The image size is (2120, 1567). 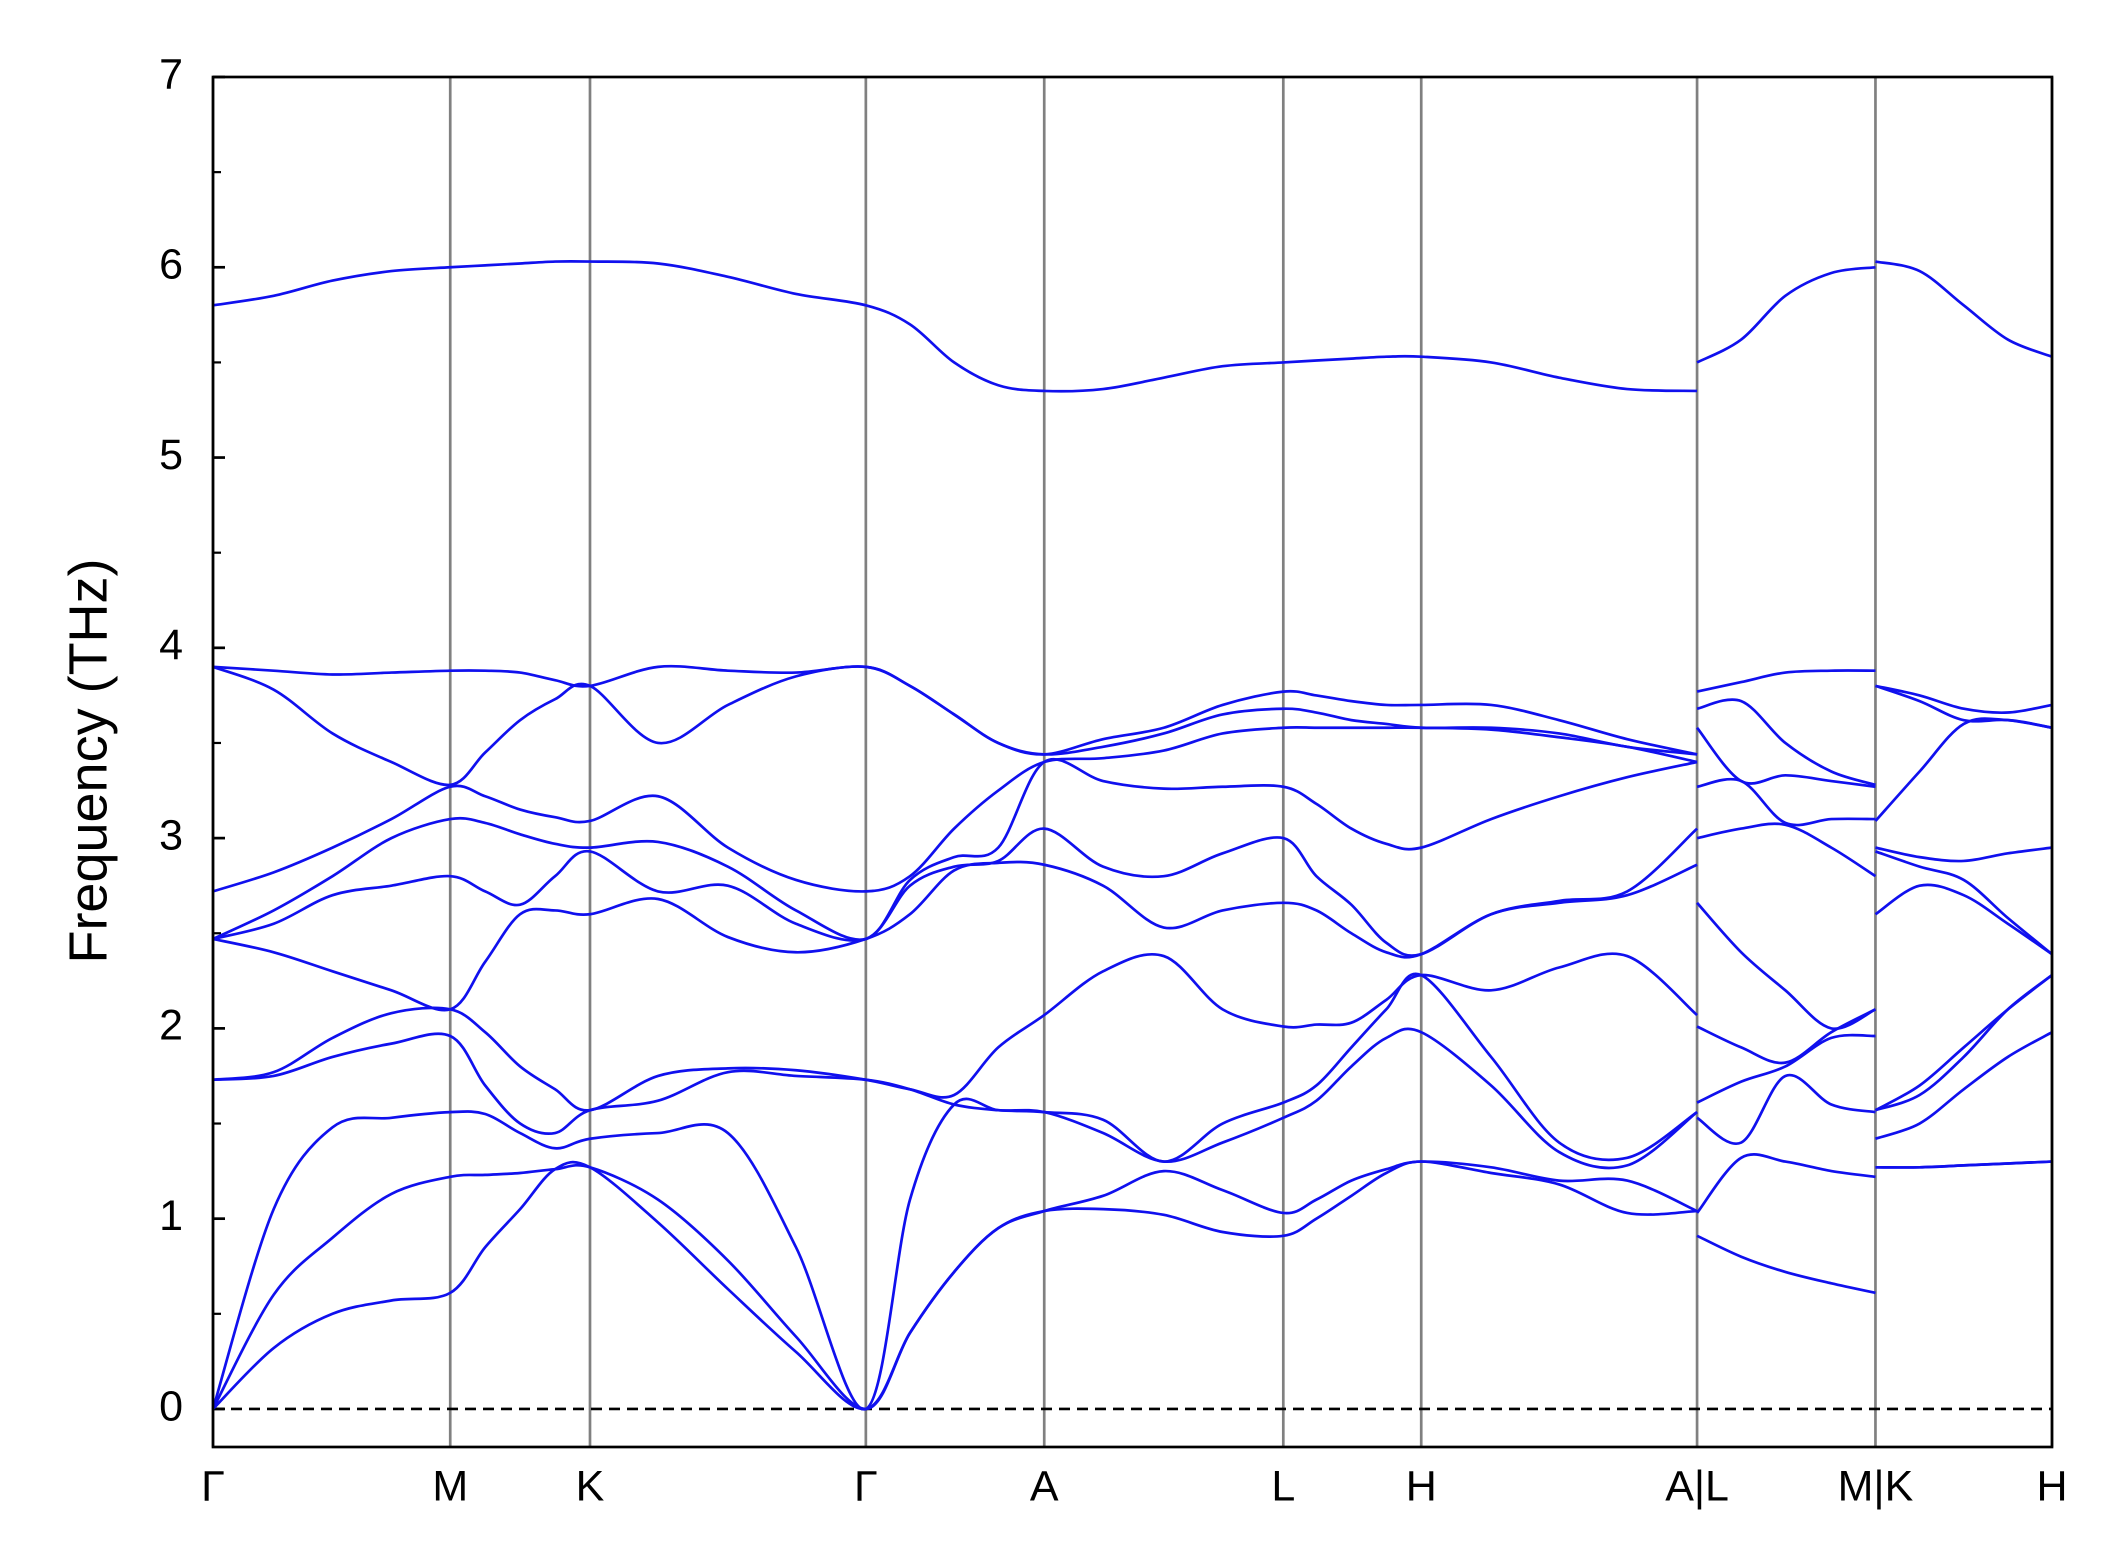 I want to click on y-tick-label: 7, so click(x=171, y=74).